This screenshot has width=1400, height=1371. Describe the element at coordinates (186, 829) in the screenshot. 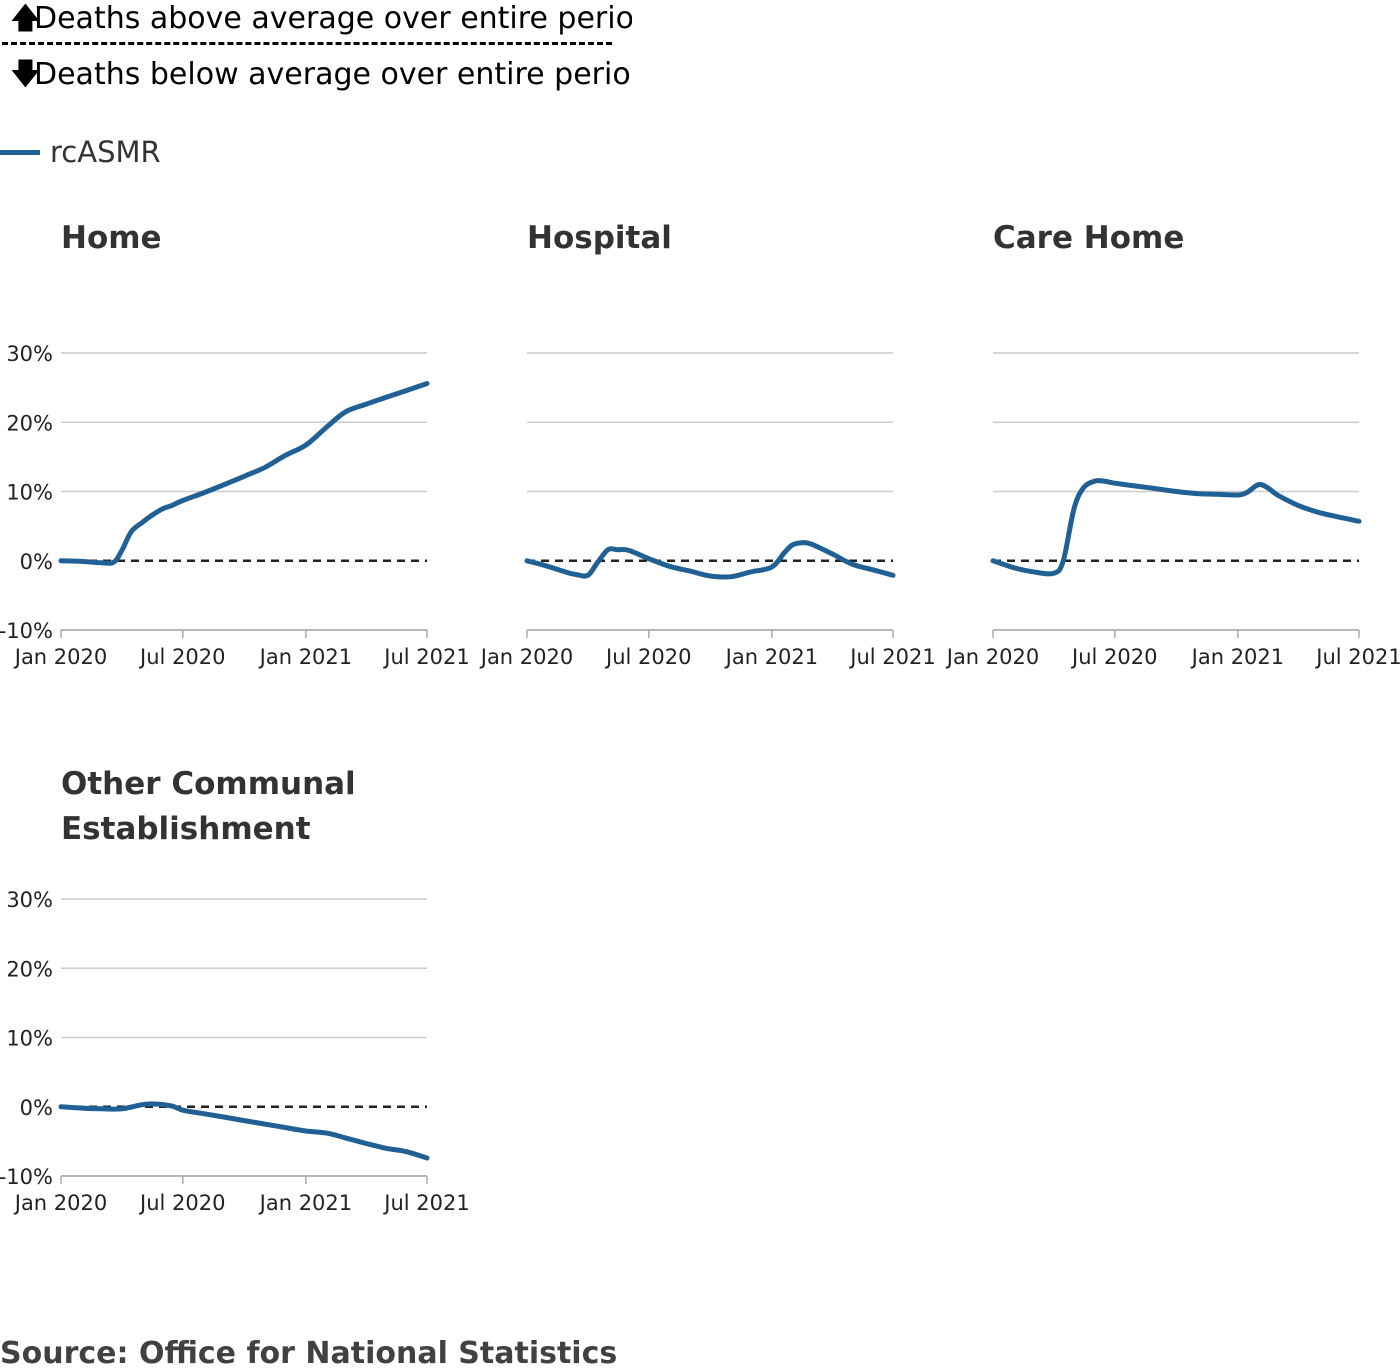

I see `panel-title: Establishment` at that location.